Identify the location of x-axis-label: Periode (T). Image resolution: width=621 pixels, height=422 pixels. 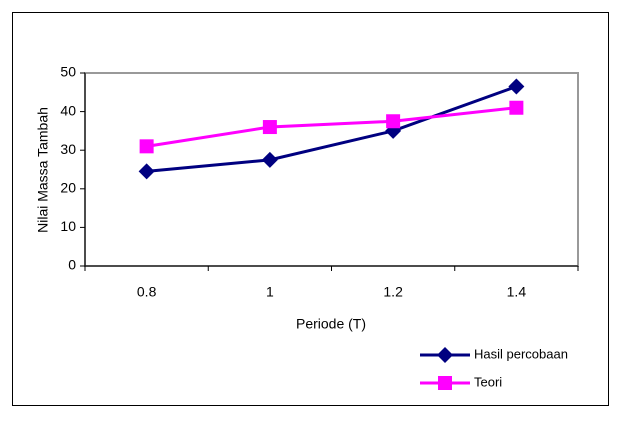
(331, 324).